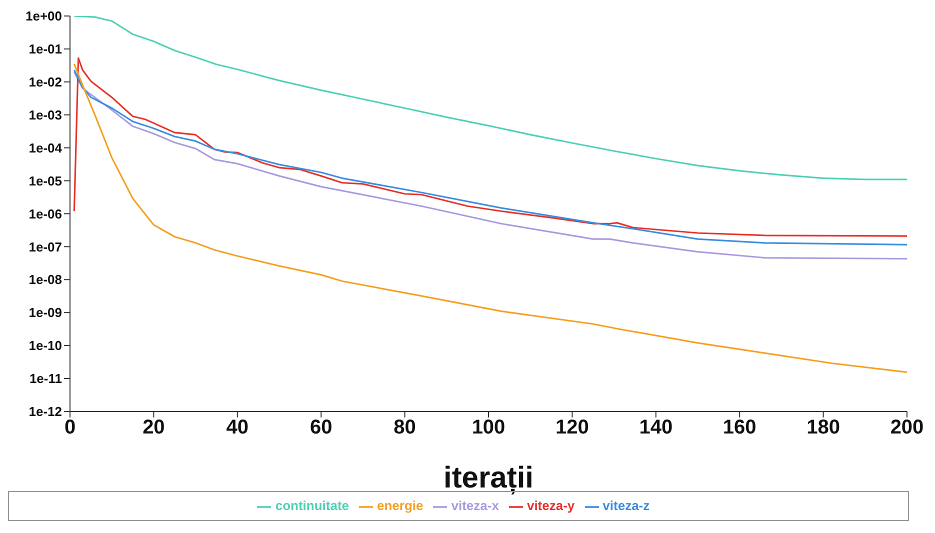 Image resolution: width=935 pixels, height=533 pixels. What do you see at coordinates (312, 506) in the screenshot?
I see `legend-label: continuitate` at bounding box center [312, 506].